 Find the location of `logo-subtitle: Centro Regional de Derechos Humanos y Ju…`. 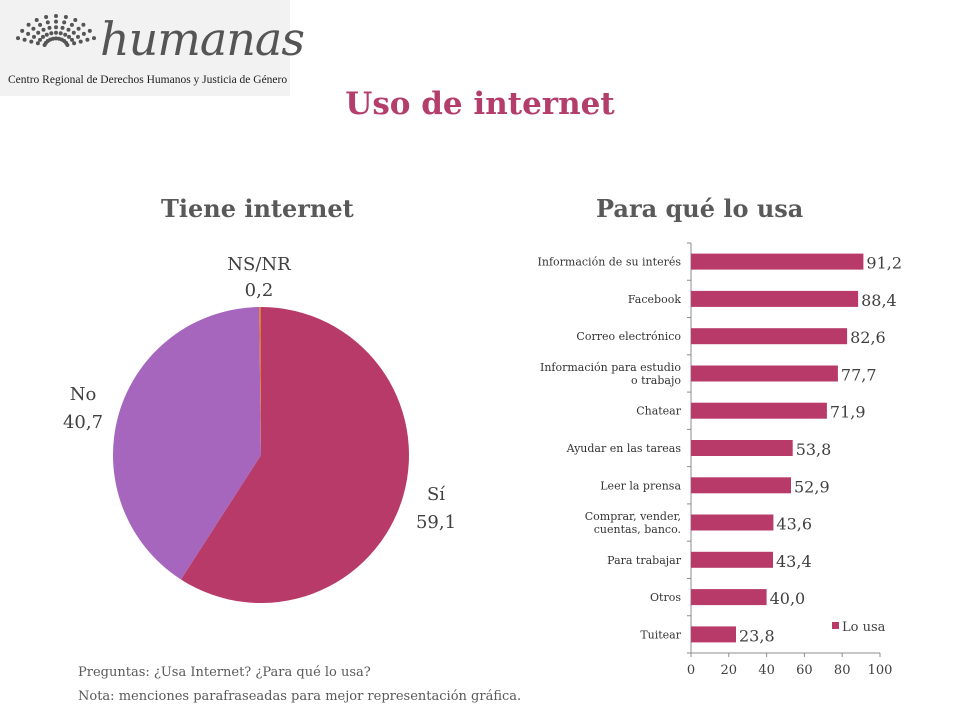

logo-subtitle: Centro Regional de Derechos Humanos y Ju… is located at coordinates (148, 80).